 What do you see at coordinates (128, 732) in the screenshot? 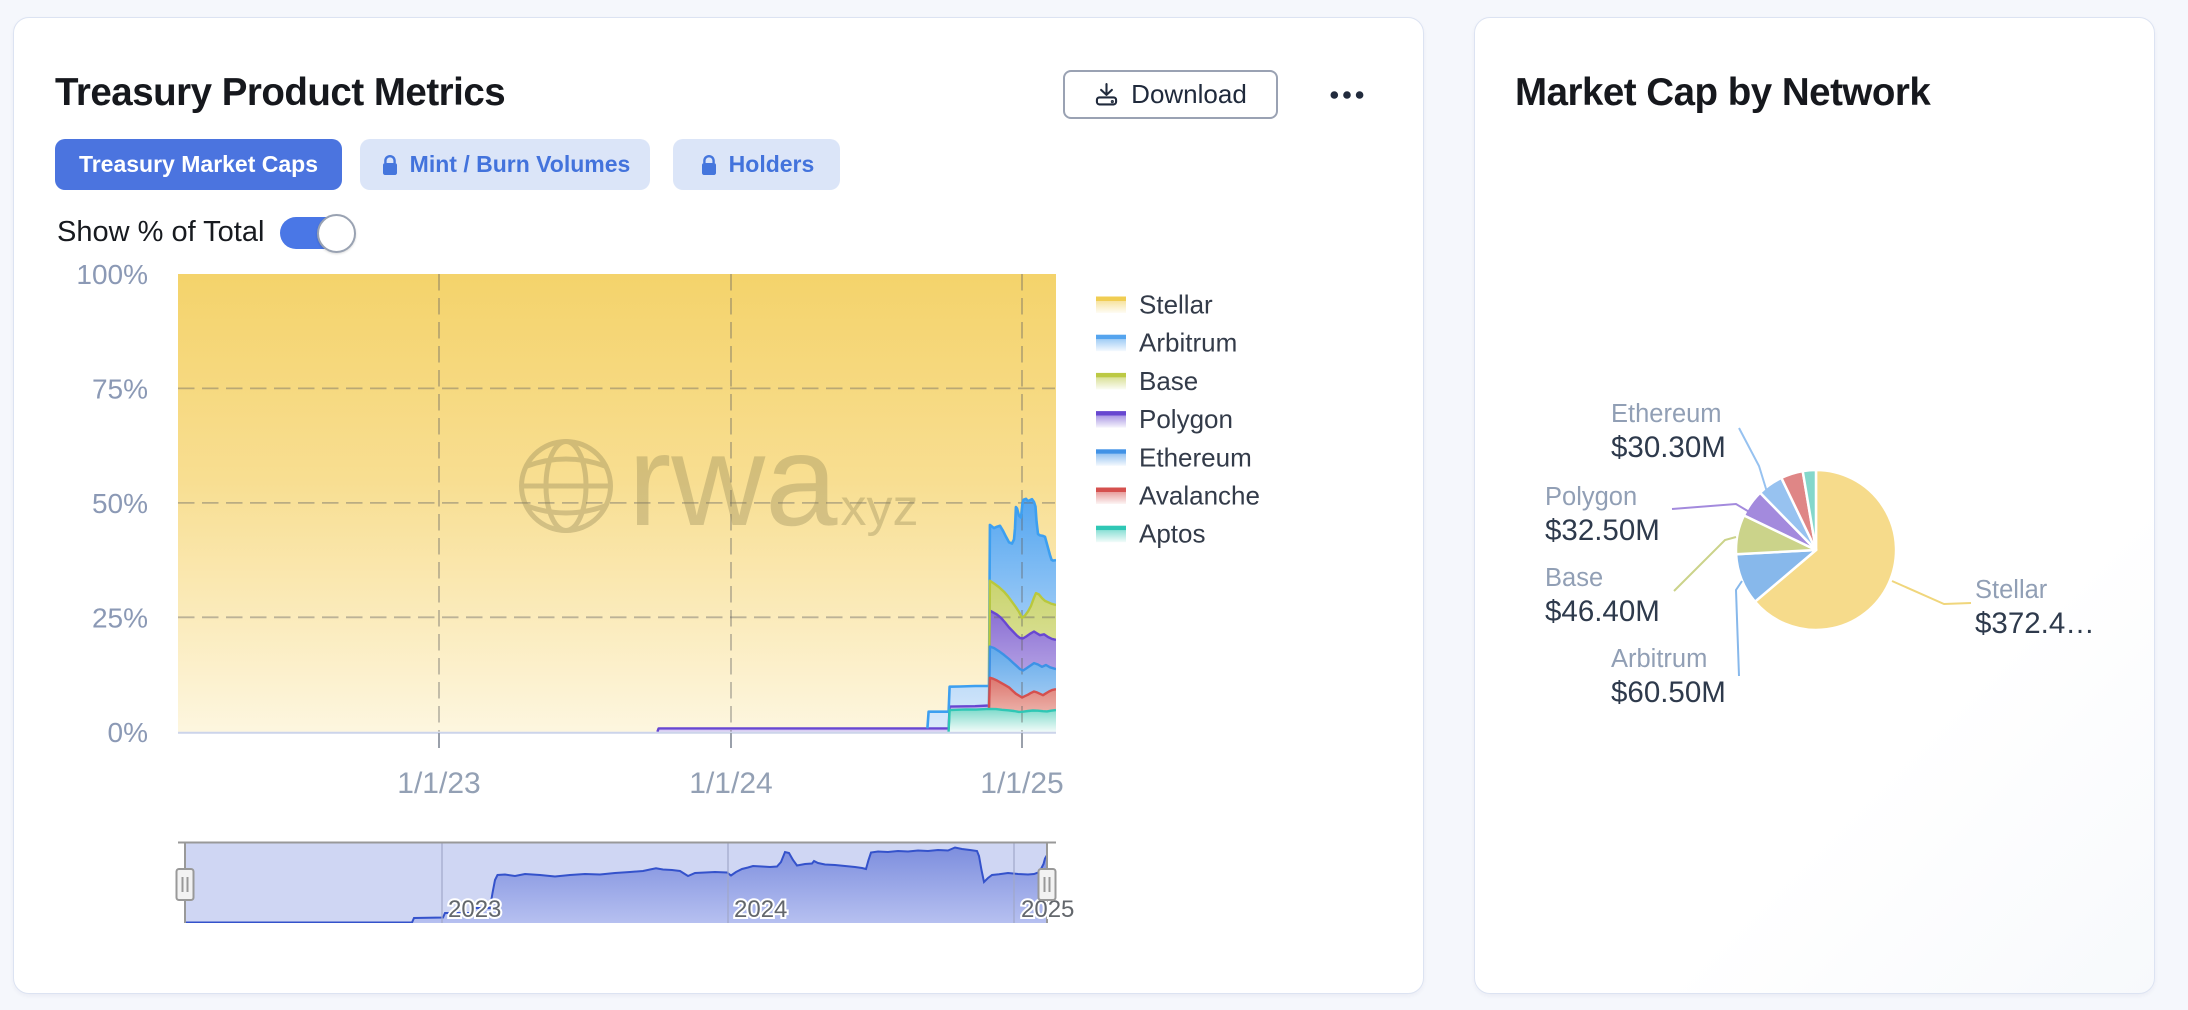
I see `svg-text: 0%` at bounding box center [128, 732].